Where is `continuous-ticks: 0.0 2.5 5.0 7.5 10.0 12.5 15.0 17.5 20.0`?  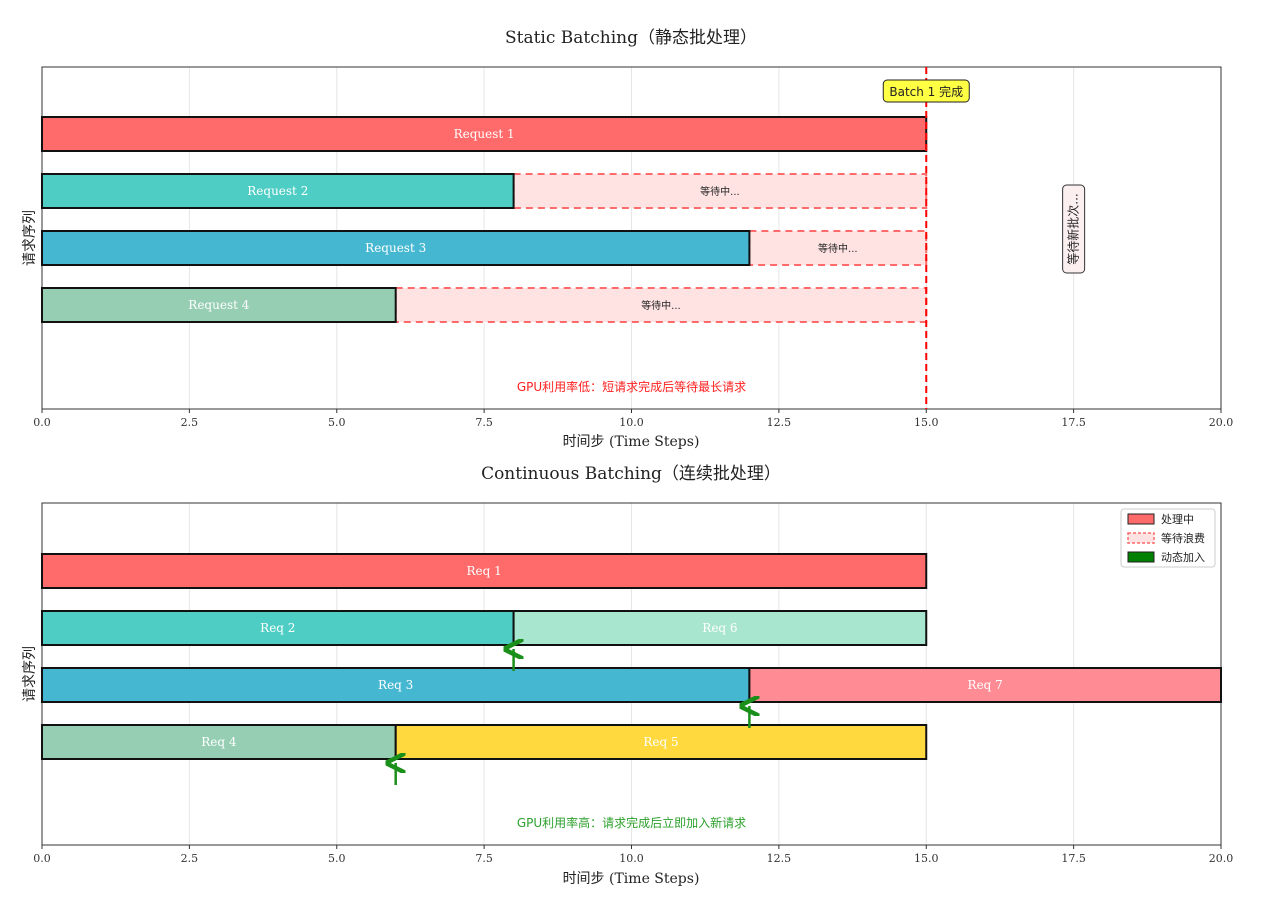
continuous-ticks: 0.0 2.5 5.0 7.5 10.0 12.5 15.0 17.5 20.0 is located at coordinates (633, 855).